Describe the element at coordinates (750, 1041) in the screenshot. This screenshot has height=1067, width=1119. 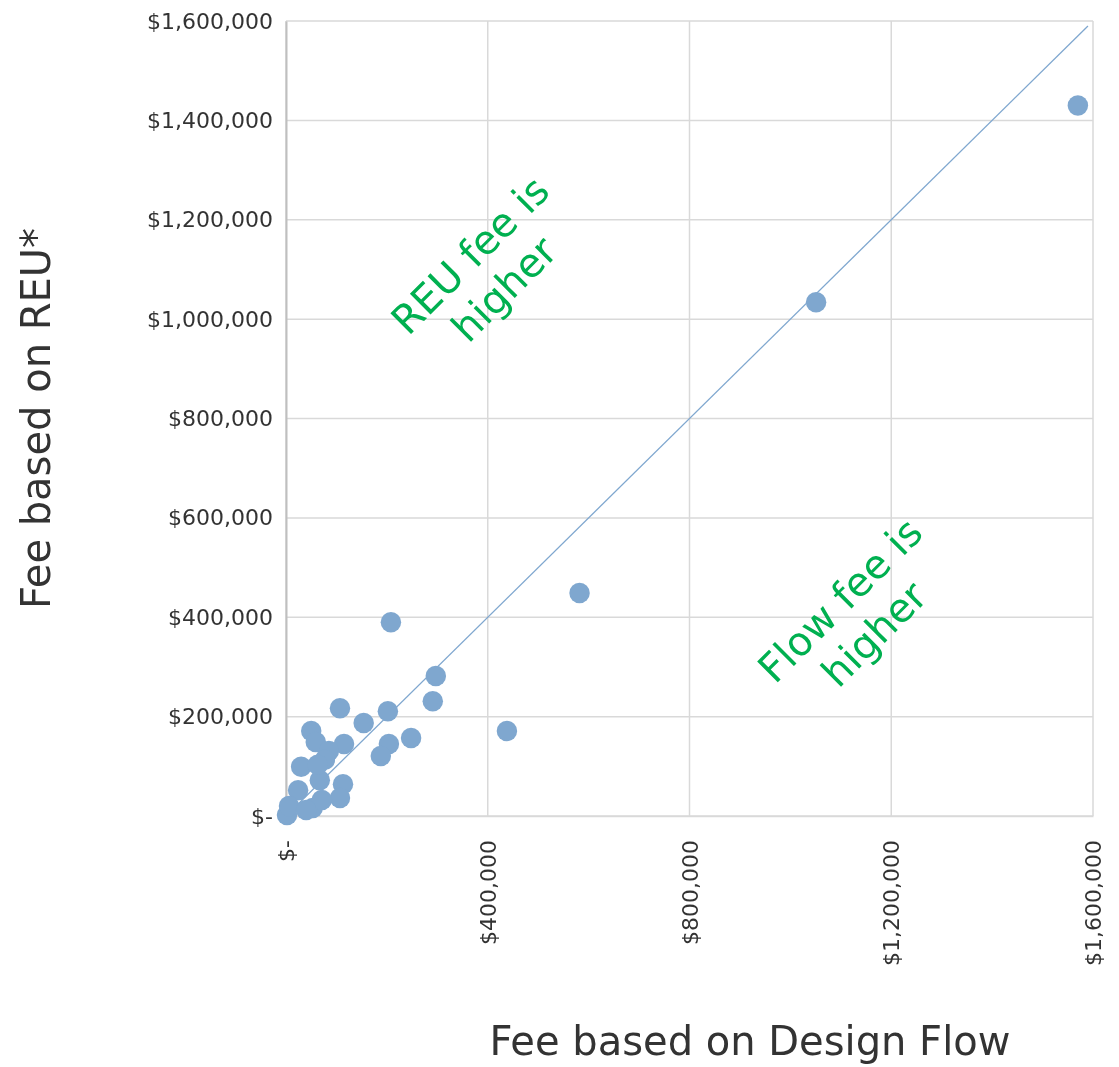
I see `x-axis-title: Fee based on Design Flow` at that location.